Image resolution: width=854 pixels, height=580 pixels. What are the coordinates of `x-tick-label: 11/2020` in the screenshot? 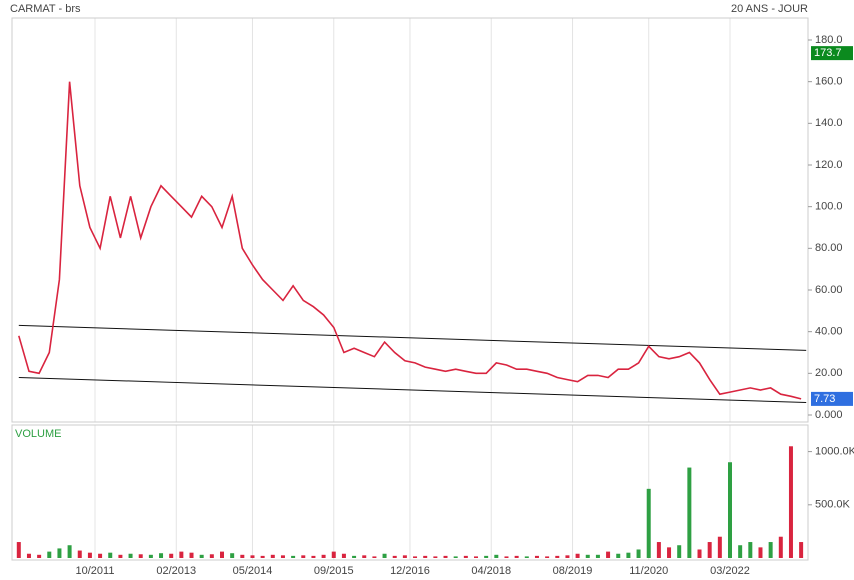 It's located at (648, 571).